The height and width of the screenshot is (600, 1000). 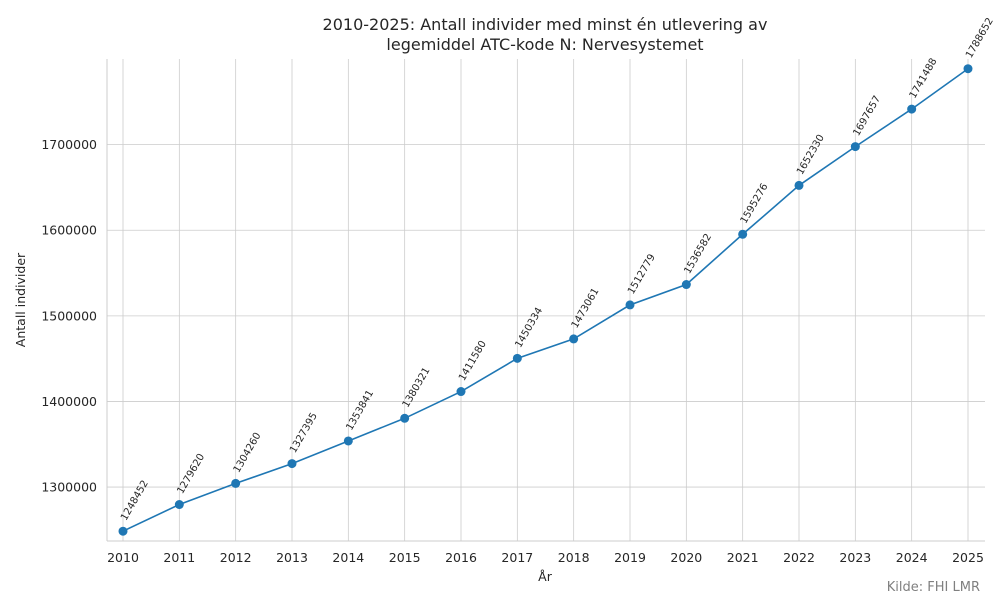 What do you see at coordinates (135, 501) in the screenshot?
I see `data-label: 1248452` at bounding box center [135, 501].